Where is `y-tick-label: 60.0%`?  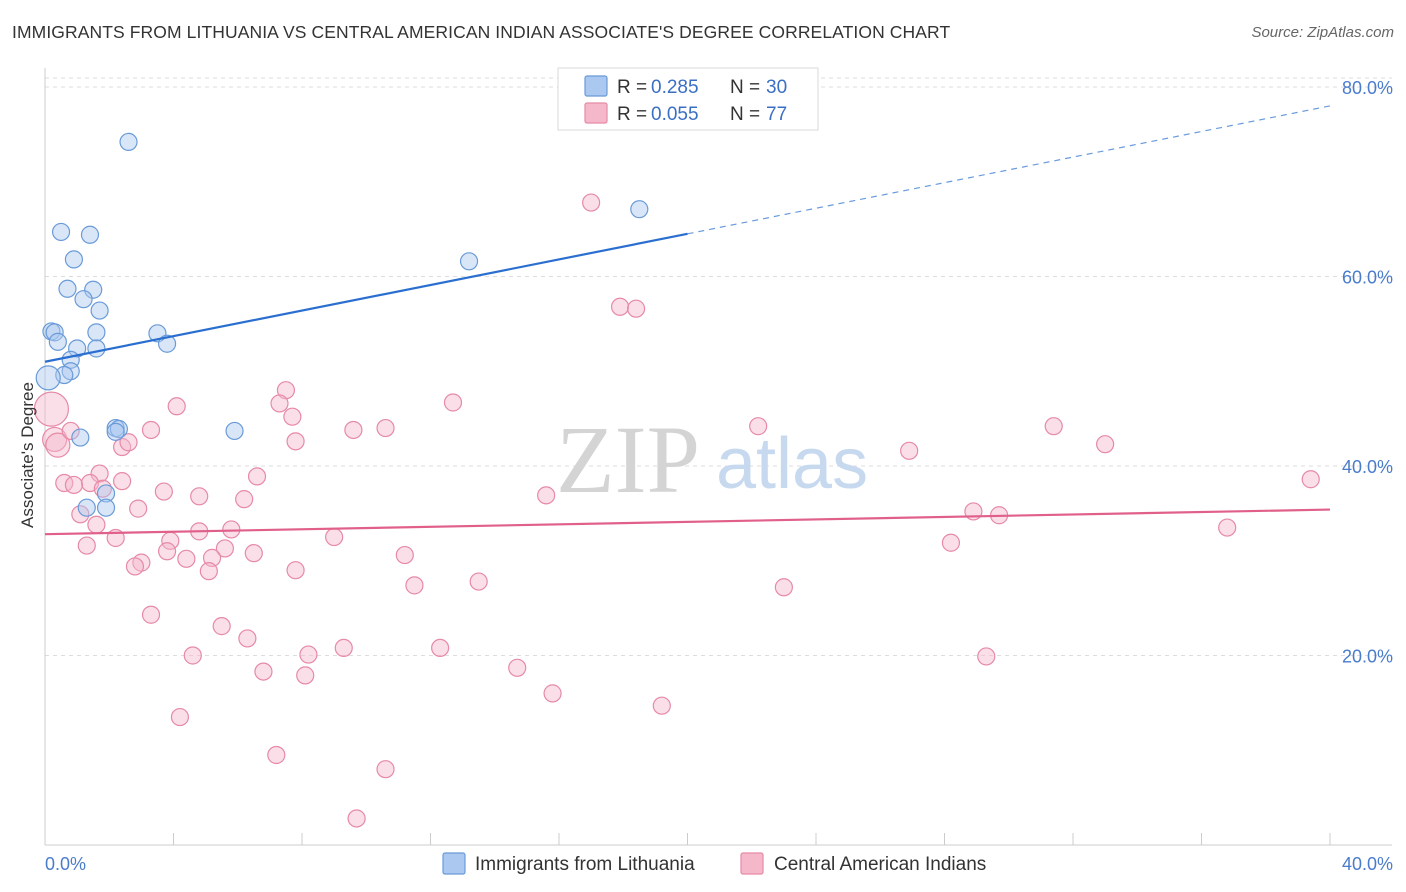 y-tick-label: 60.0% is located at coordinates (1367, 277).